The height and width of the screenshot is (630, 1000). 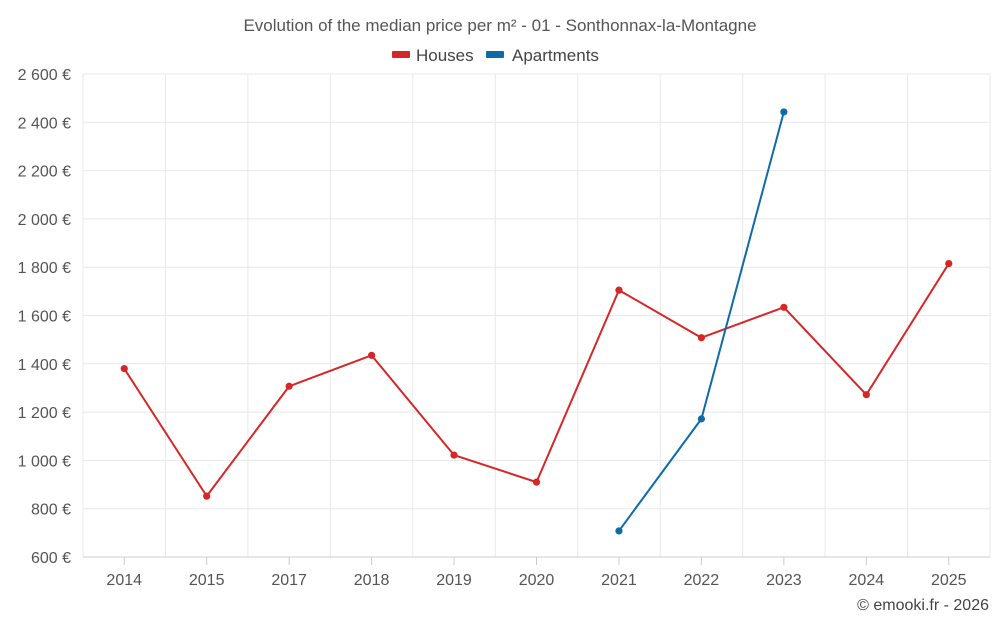 What do you see at coordinates (701, 419) in the screenshot?
I see `data-point-apartments-2022` at bounding box center [701, 419].